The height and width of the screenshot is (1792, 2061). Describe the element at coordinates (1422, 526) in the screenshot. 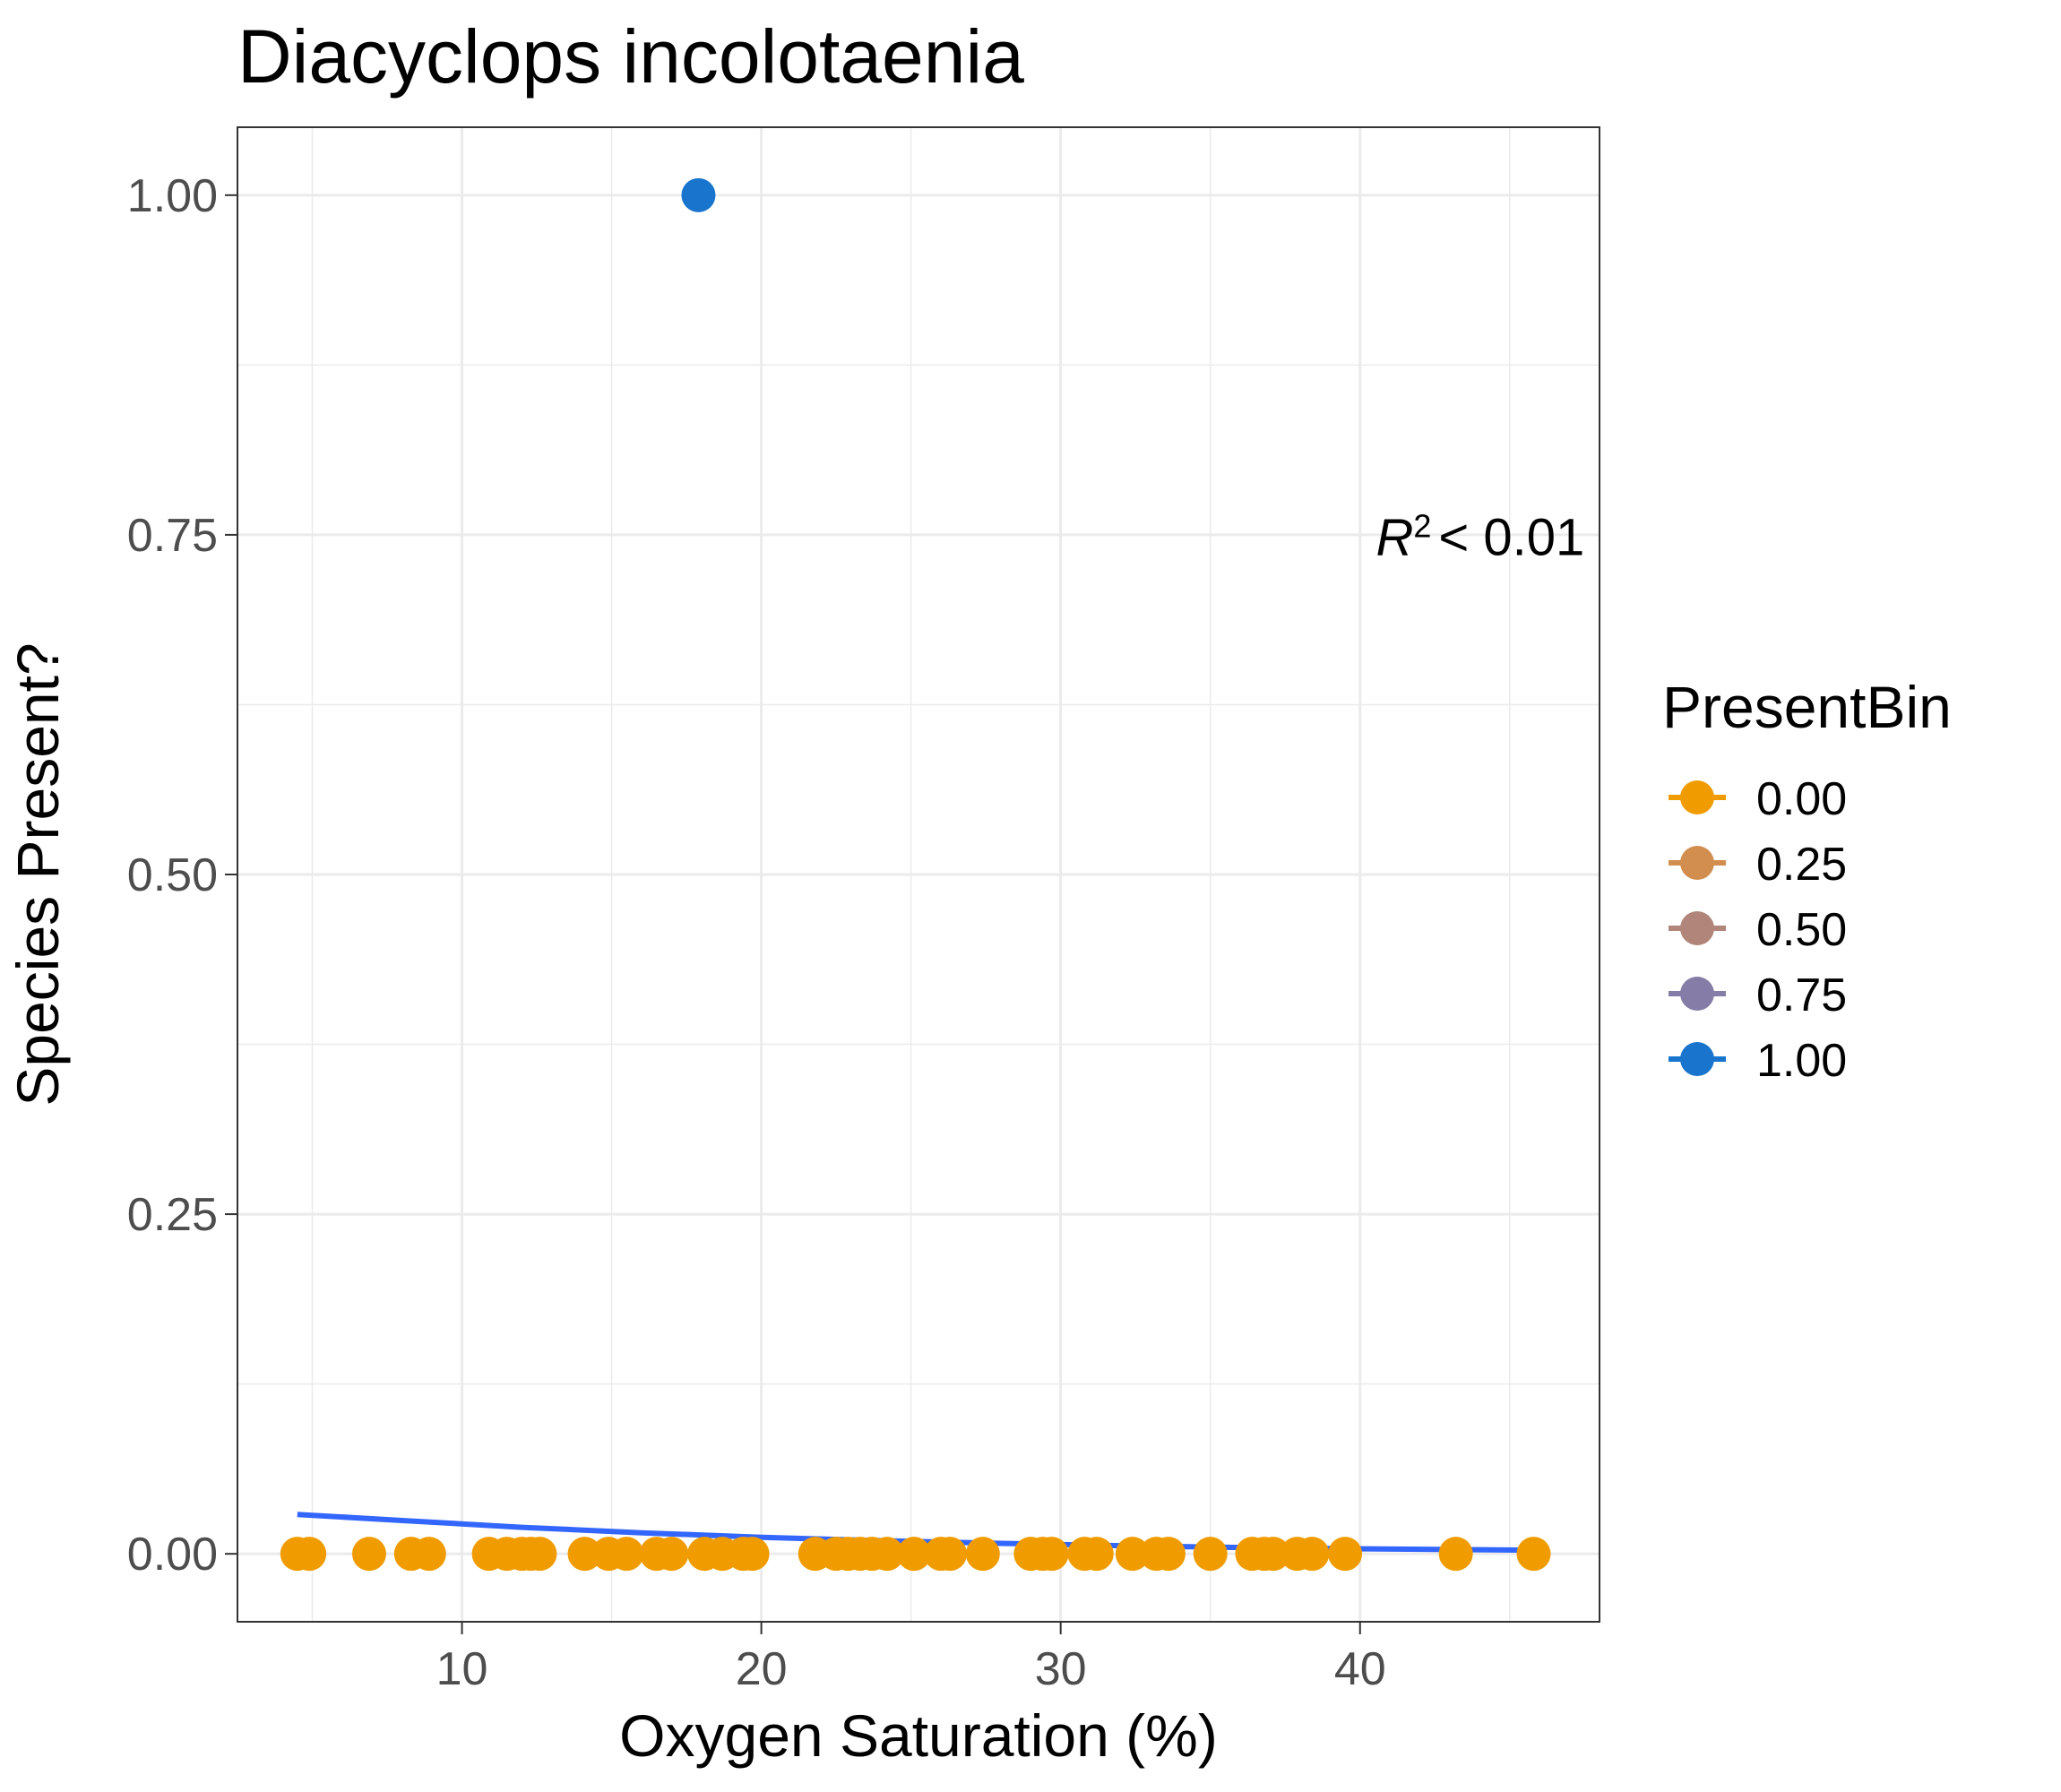

I see `r-squared-exponent: 2` at that location.